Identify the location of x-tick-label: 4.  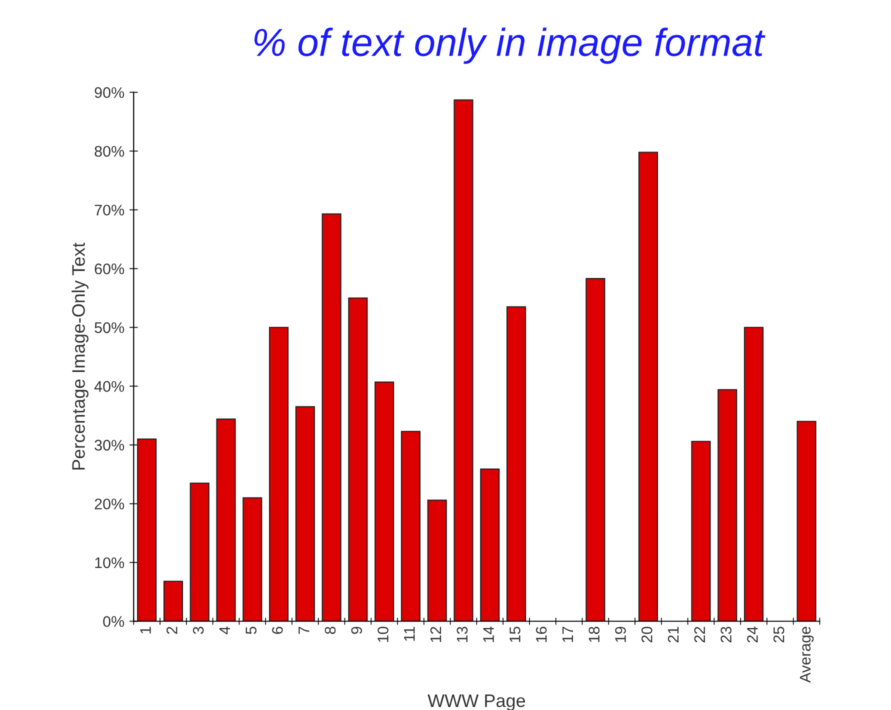
(224, 630).